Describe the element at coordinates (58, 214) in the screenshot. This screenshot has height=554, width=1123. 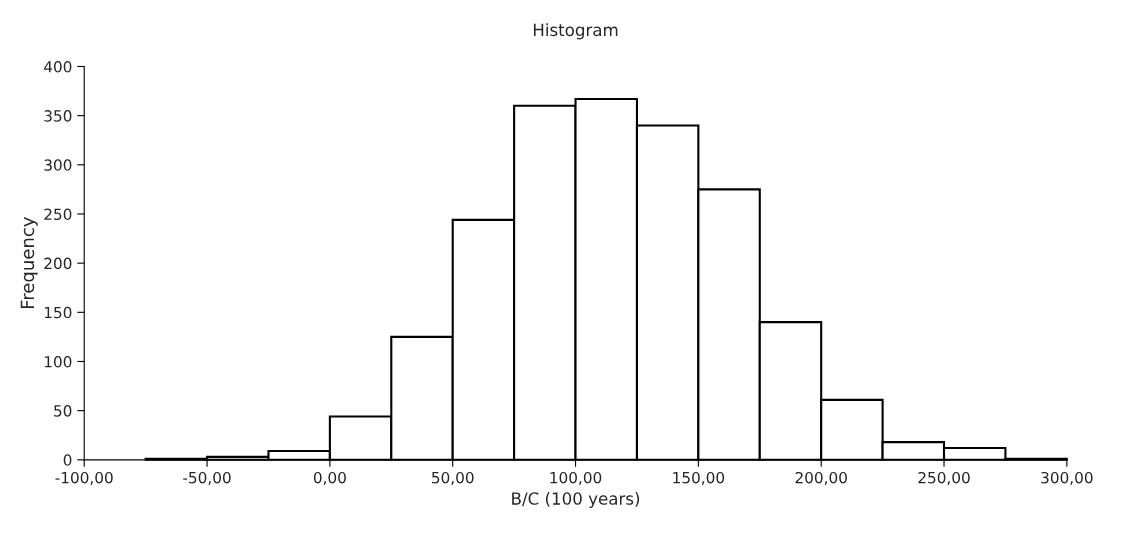
I see `y-tick-label: 250` at that location.